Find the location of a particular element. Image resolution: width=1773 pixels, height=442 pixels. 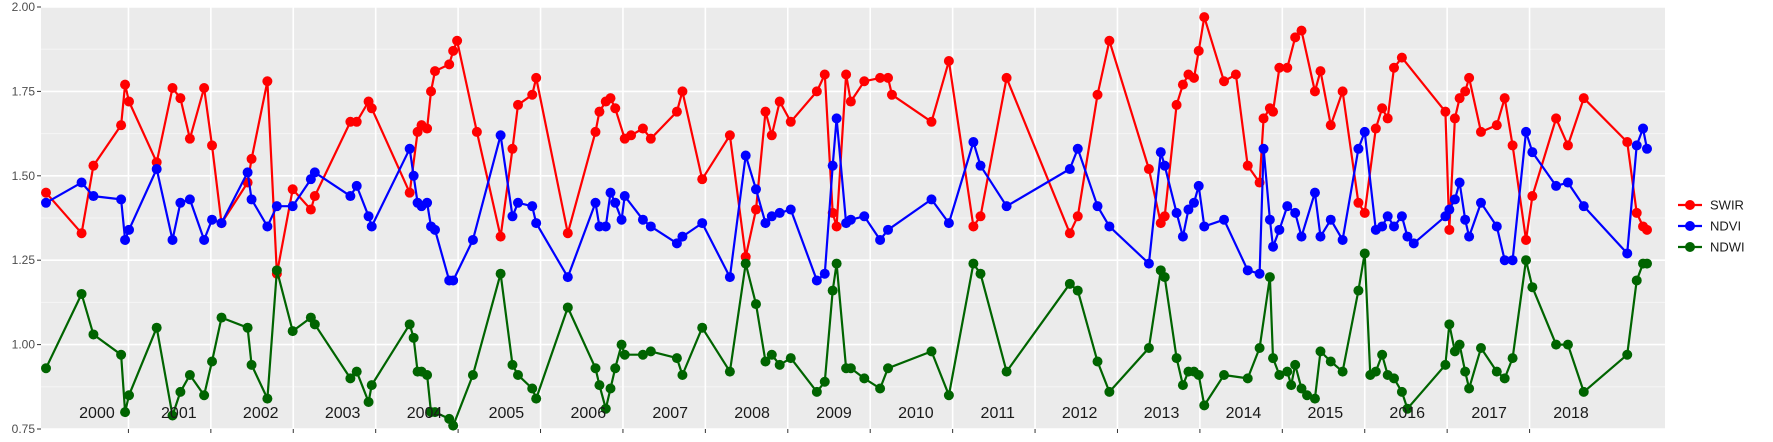

y-tick-label: 2.00 is located at coordinates (24, 7).